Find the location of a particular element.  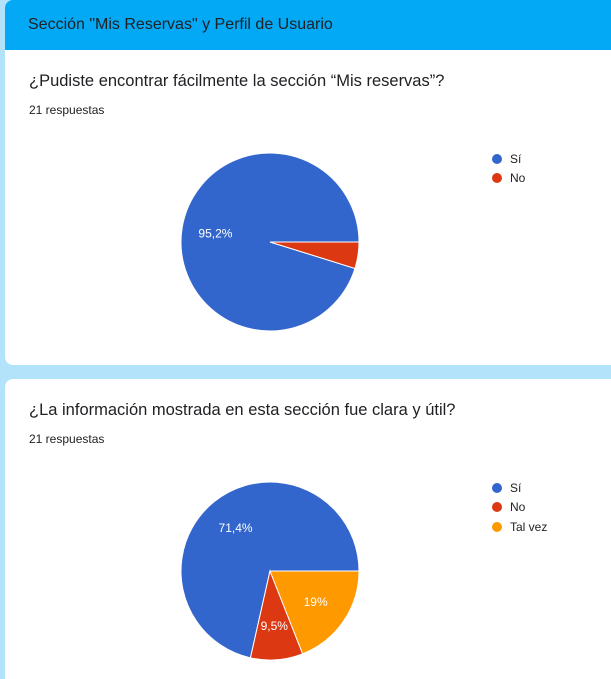

chart-legend: Sí No is located at coordinates (508, 168).